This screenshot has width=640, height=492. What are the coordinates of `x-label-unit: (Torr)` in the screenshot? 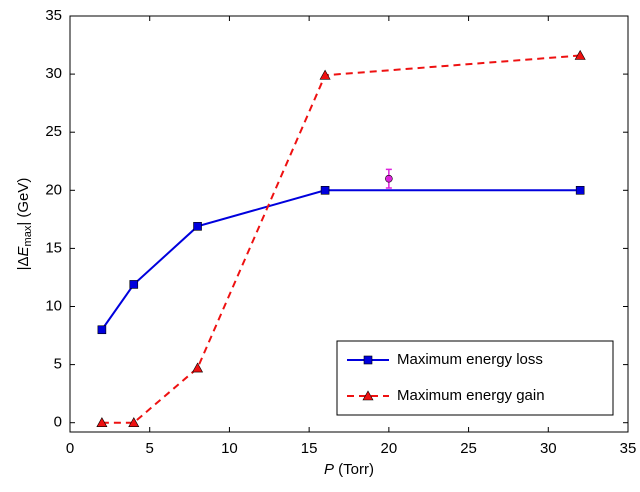 It's located at (354, 469).